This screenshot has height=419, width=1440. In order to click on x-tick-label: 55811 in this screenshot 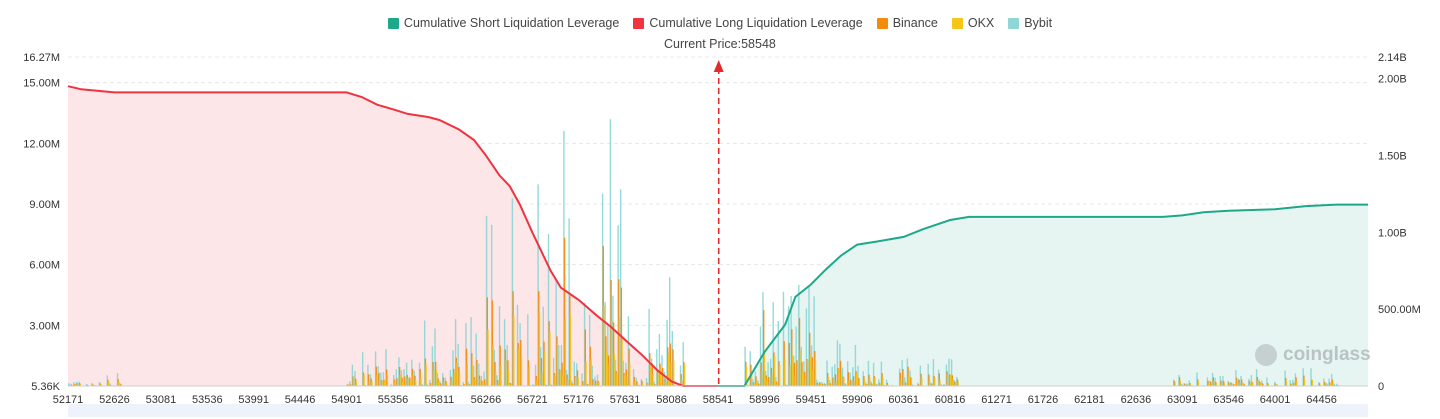, I will do `click(440, 400)`.